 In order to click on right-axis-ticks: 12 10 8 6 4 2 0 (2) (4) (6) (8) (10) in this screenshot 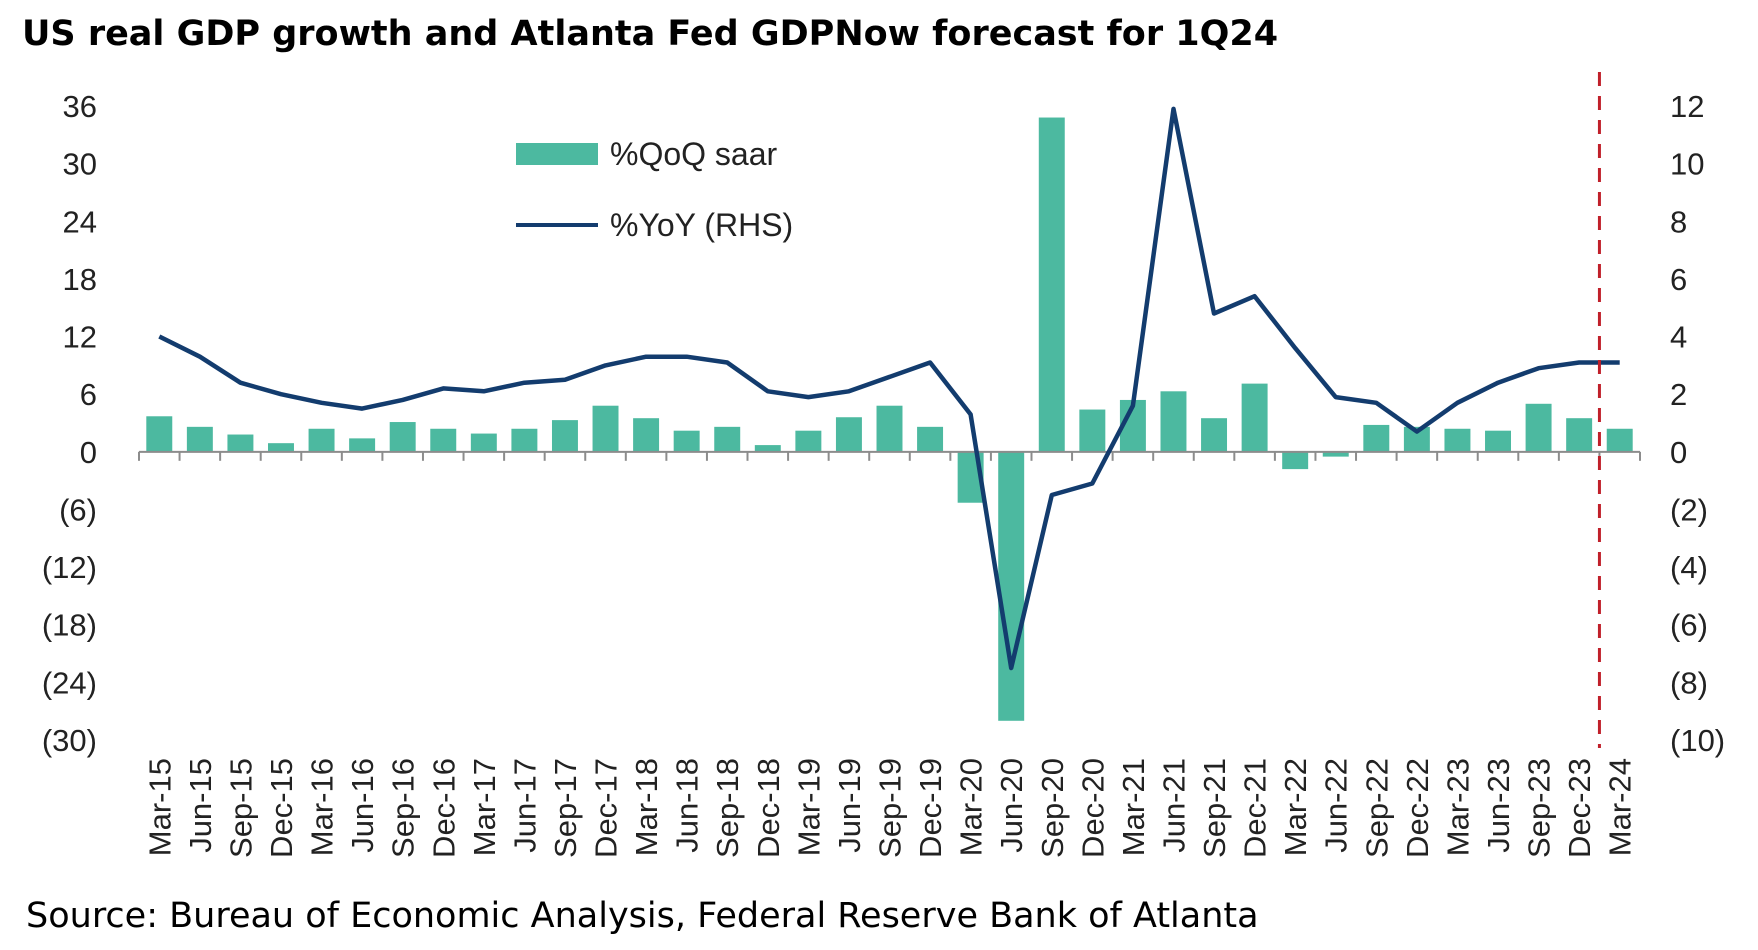, I will do `click(1697, 423)`.